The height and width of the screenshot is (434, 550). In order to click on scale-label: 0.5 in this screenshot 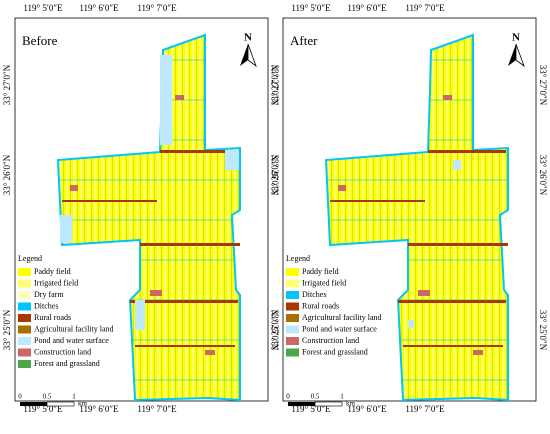, I will do `click(315, 397)`.